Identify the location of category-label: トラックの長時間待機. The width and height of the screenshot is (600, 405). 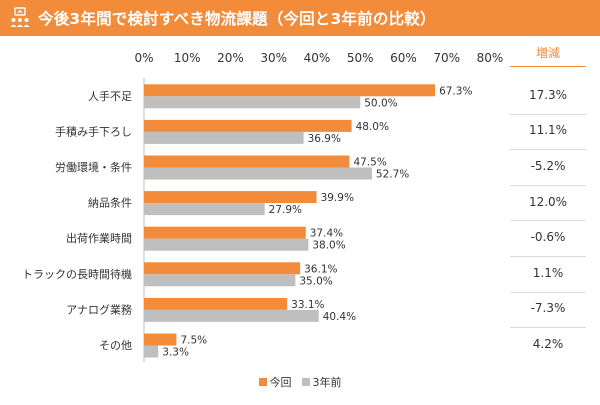
(77, 274).